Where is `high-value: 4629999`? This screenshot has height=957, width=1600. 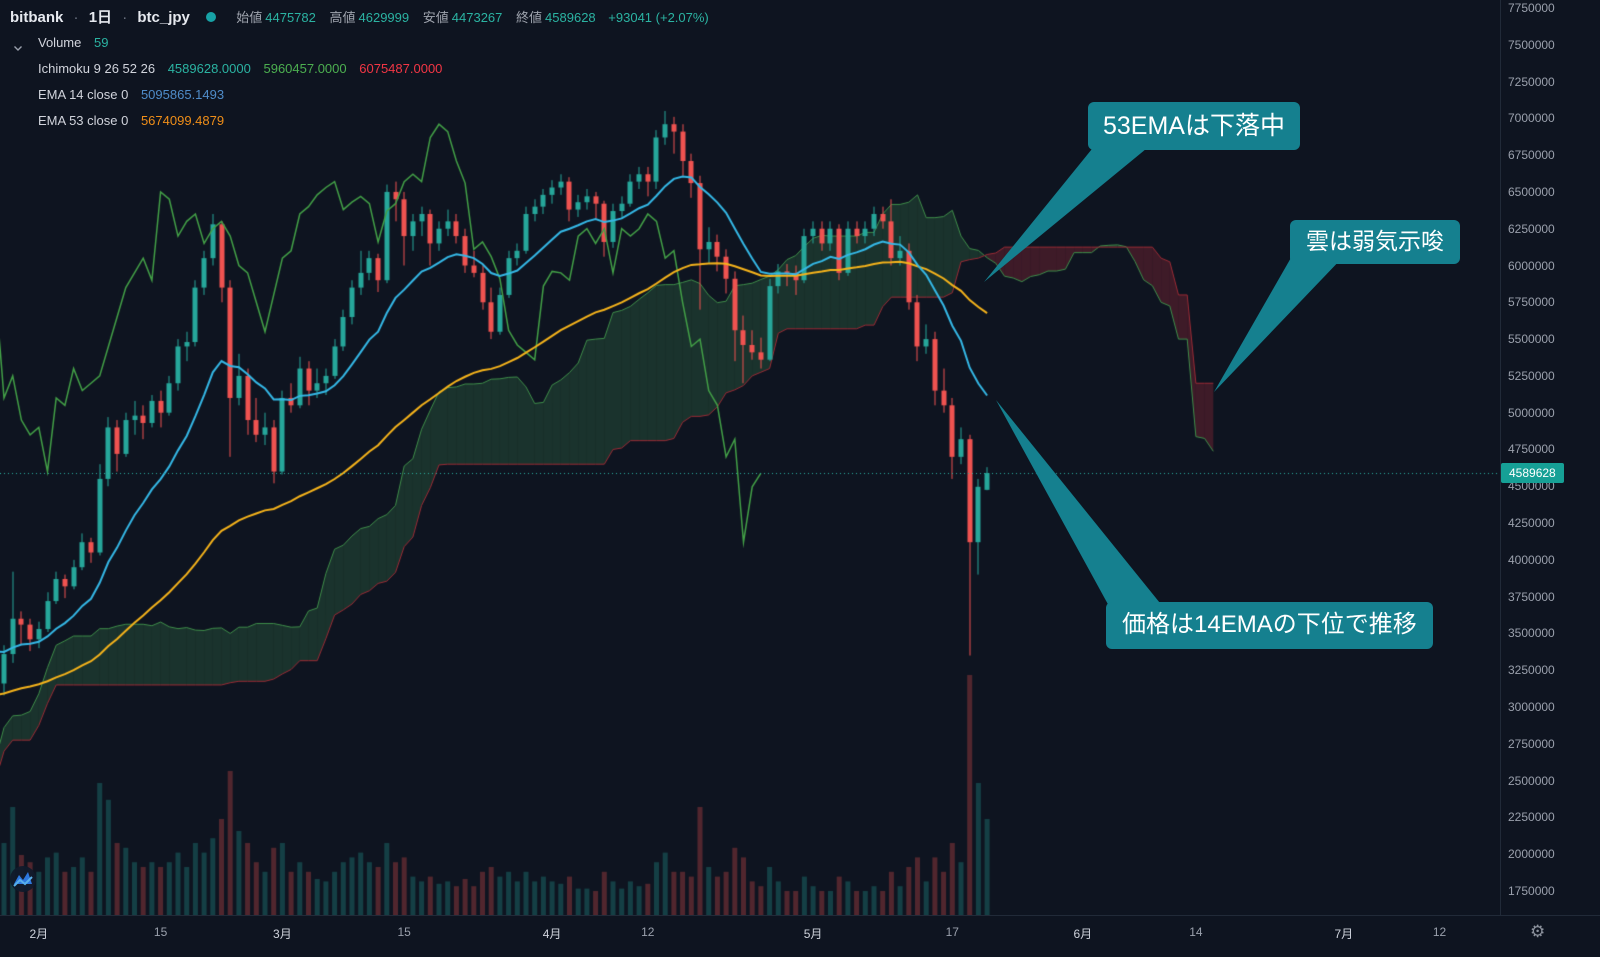 high-value: 4629999 is located at coordinates (384, 17).